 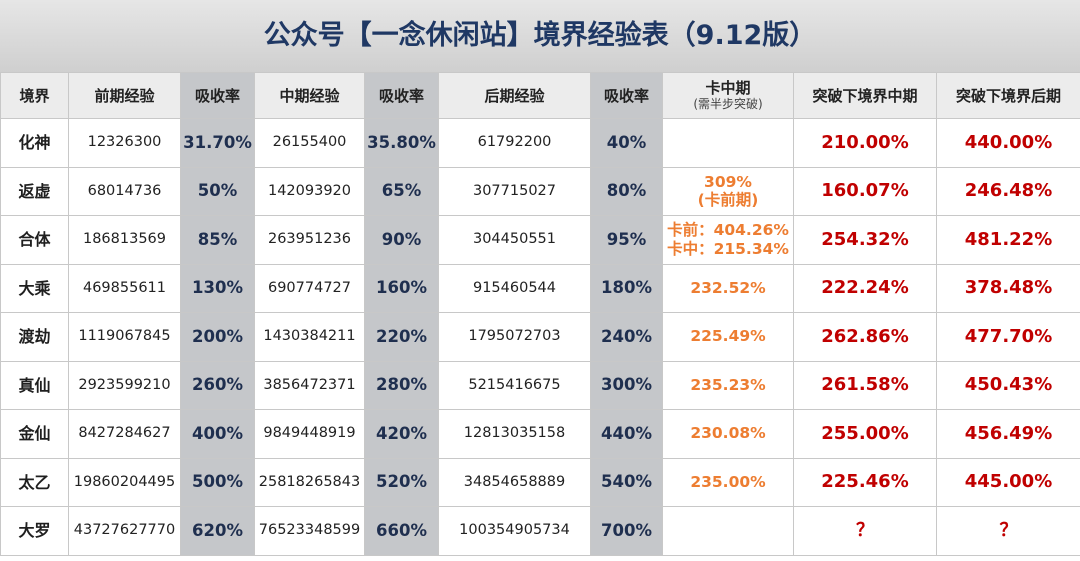 What do you see at coordinates (865, 288) in the screenshot?
I see `cell: 222.24%` at bounding box center [865, 288].